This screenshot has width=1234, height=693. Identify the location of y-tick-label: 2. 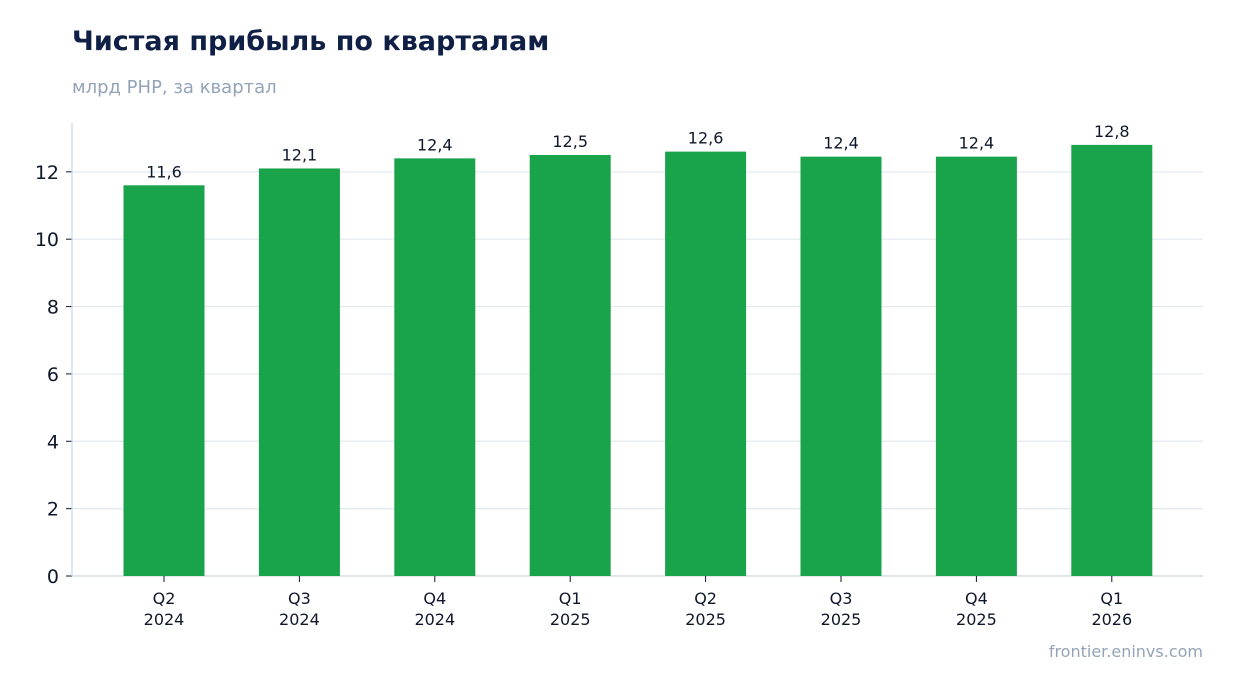
(53, 510).